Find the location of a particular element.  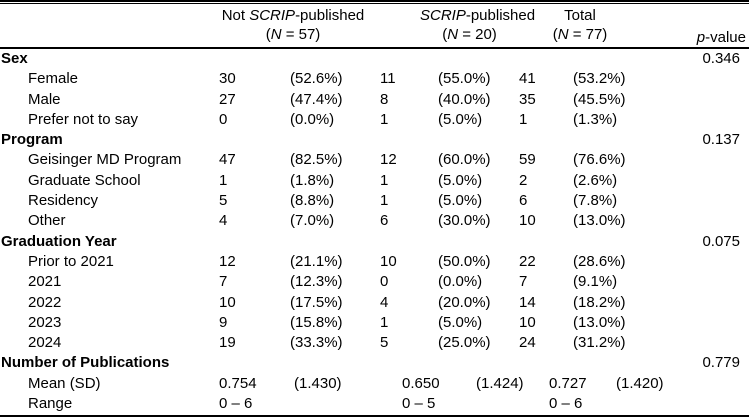

col-header-scrip-published: SCRIP-published (N = 20) is located at coordinates (457, 26).